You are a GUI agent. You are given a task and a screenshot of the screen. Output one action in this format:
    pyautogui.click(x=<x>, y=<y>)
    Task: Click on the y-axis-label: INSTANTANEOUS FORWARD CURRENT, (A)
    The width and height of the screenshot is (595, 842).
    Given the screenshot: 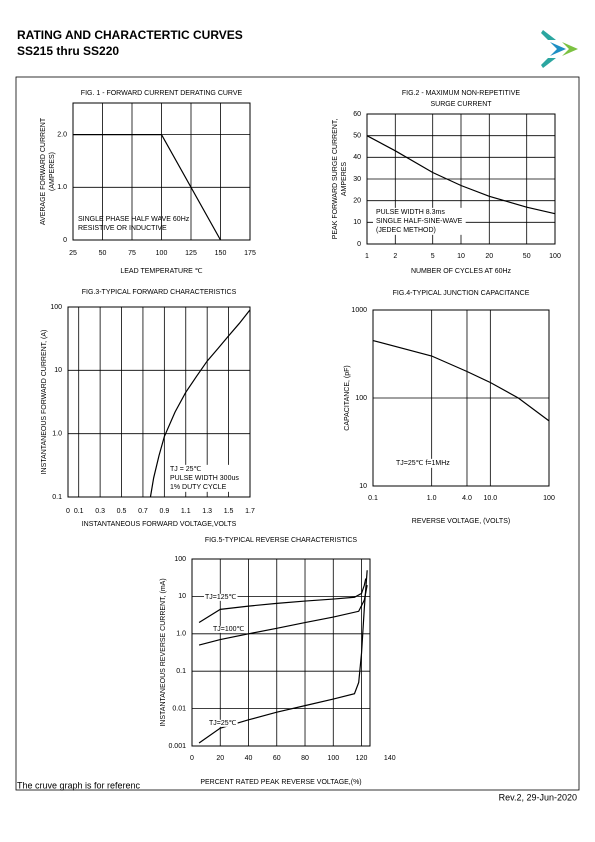 What is the action you would take?
    pyautogui.click(x=44, y=402)
    